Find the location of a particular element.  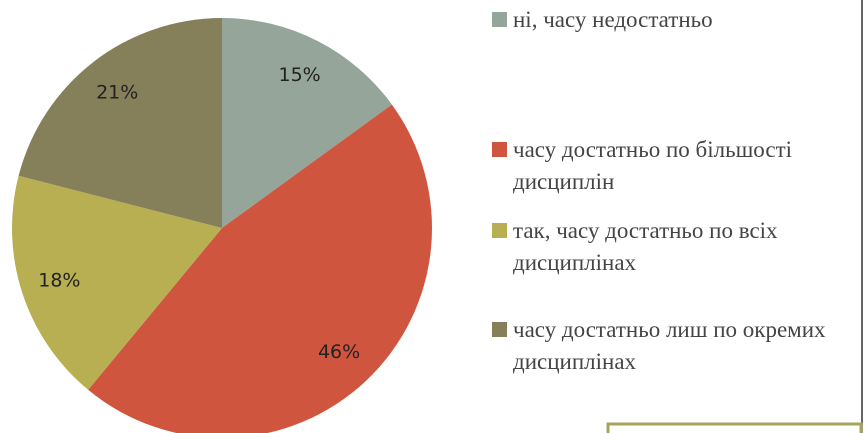

legend-label: так, часу достатньо по всіх дисциплінах is located at coordinates (645, 246).